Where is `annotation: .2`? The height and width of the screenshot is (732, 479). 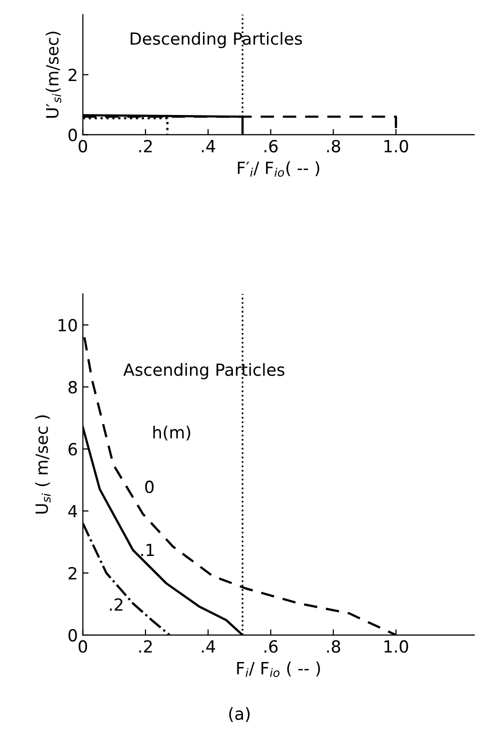
annotation: .2 is located at coordinates (116, 604).